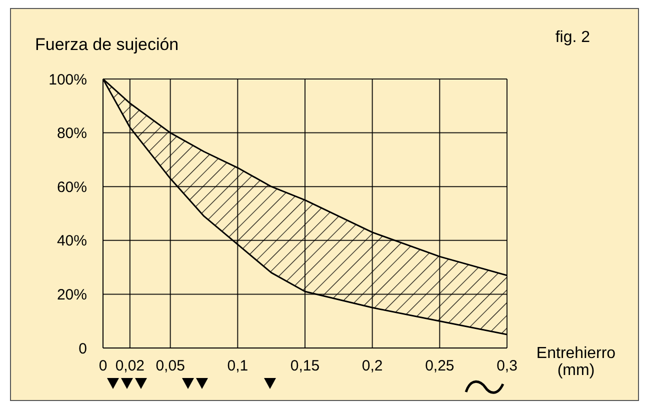  What do you see at coordinates (103, 366) in the screenshot?
I see `x-tick-label: 0` at bounding box center [103, 366].